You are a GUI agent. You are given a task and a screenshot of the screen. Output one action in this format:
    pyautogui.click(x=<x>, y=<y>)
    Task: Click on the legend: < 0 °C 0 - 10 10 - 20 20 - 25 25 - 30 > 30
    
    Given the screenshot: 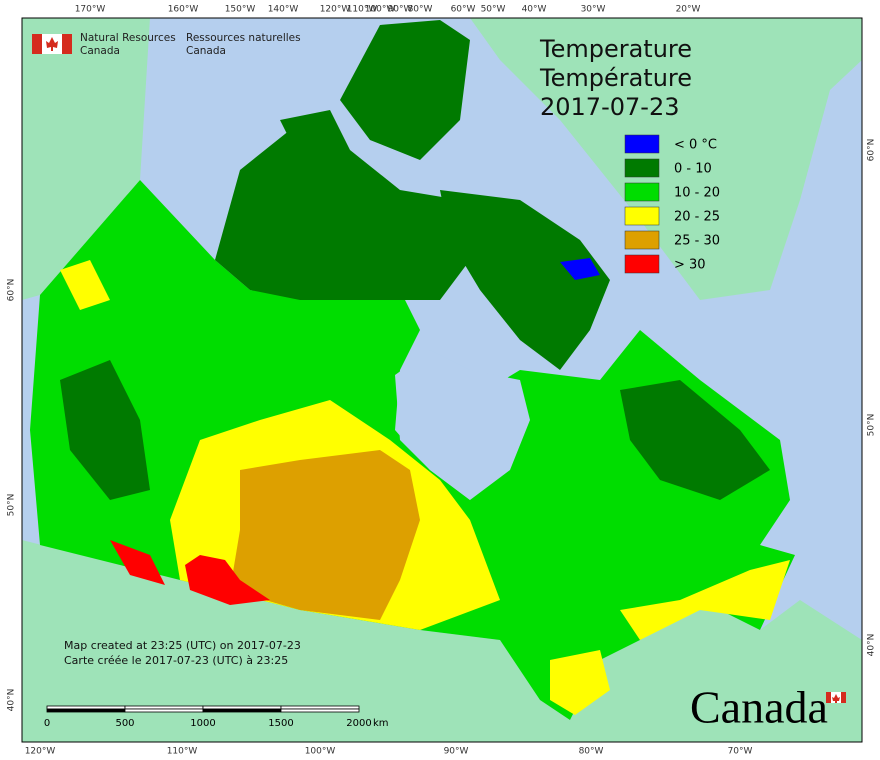 What is the action you would take?
    pyautogui.click(x=672, y=204)
    